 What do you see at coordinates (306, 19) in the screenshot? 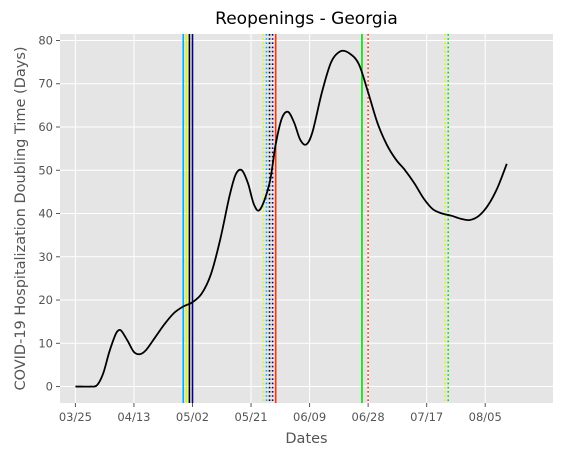
I see `chart-title: Reopenings - Georgia` at bounding box center [306, 19].